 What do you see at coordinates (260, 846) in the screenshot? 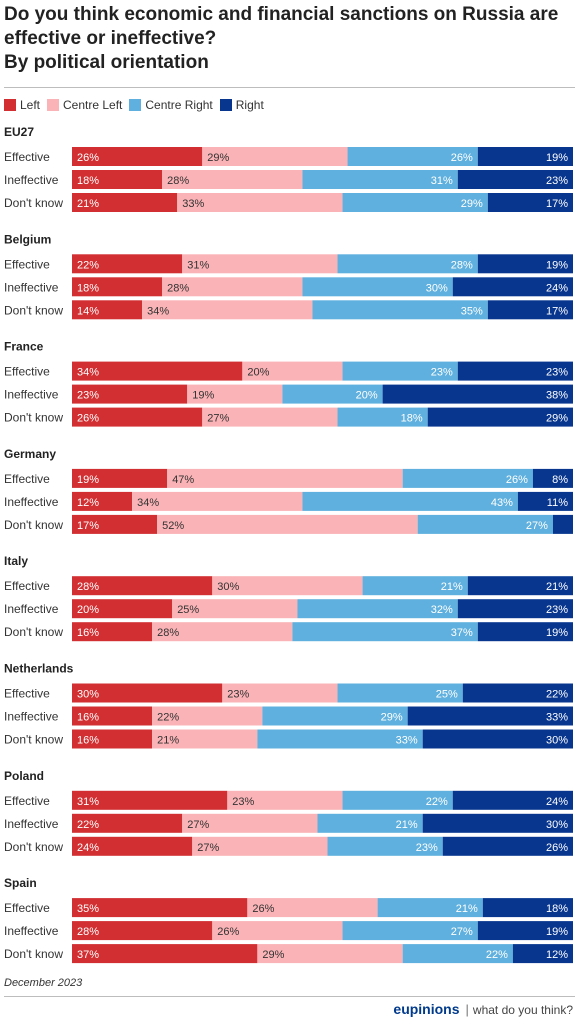
I see `bar-poland-don-t-know-centre-left` at bounding box center [260, 846].